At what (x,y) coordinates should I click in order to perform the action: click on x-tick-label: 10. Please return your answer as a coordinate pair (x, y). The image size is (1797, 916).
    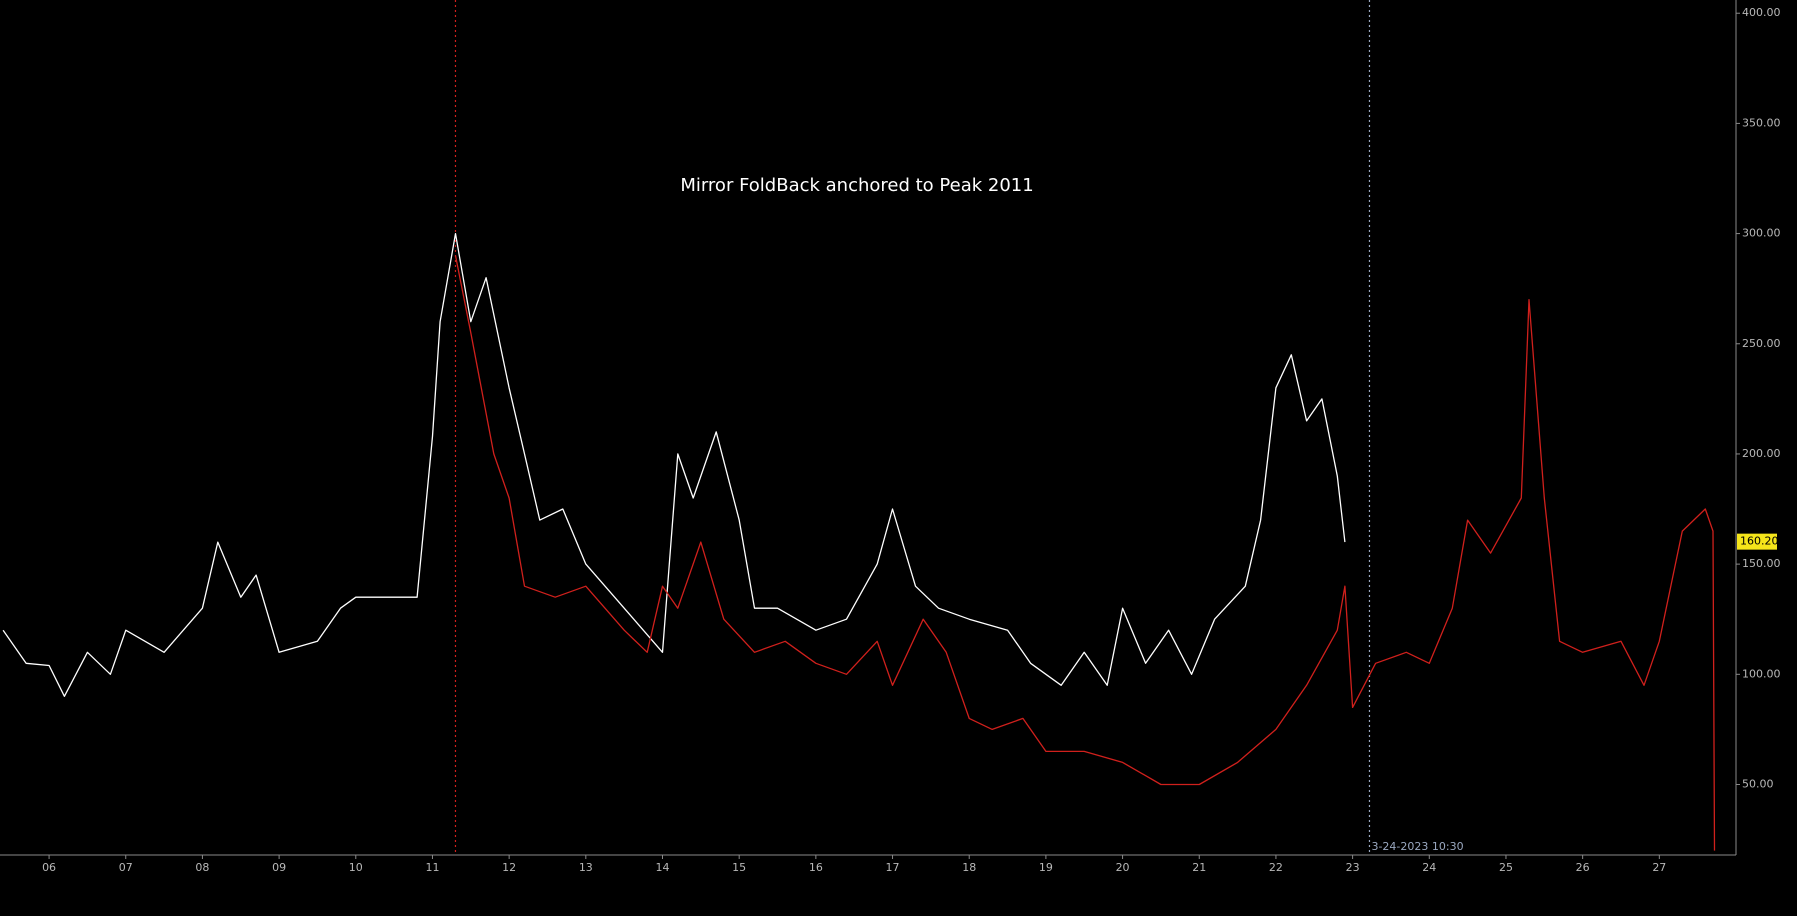
    Looking at the image, I should click on (356, 867).